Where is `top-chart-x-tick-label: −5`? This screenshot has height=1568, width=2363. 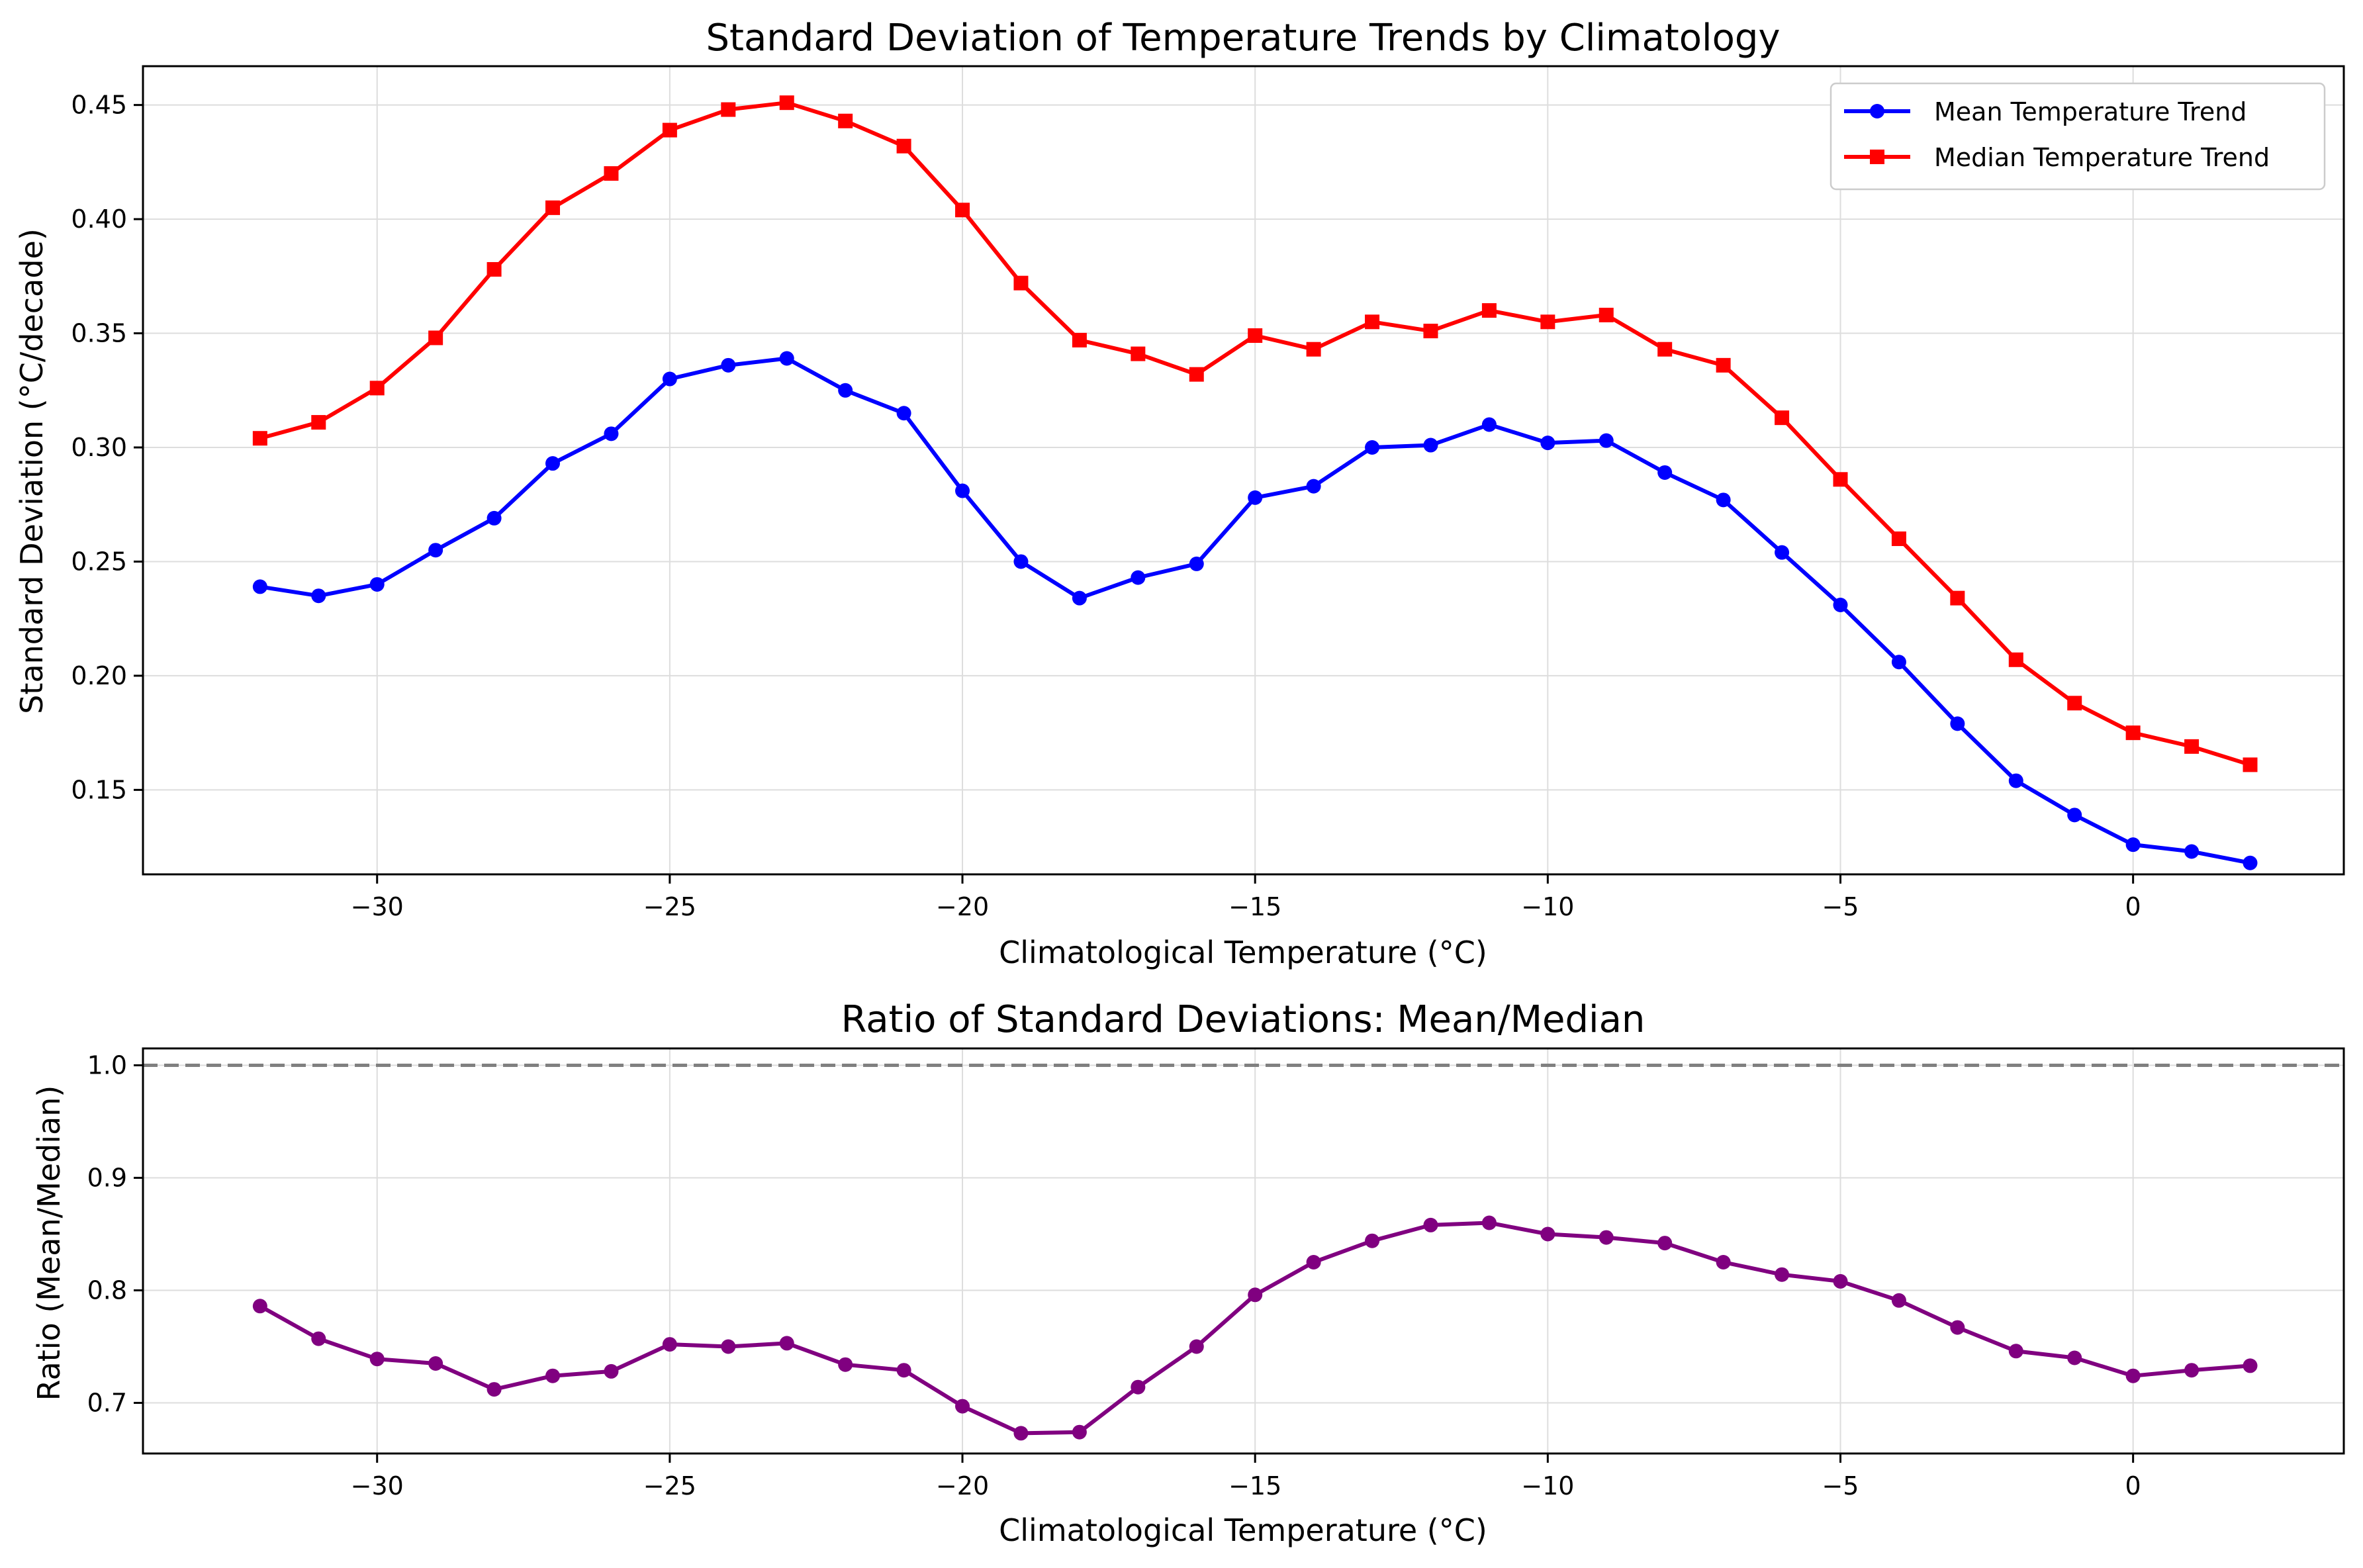 top-chart-x-tick-label: −5 is located at coordinates (1840, 906).